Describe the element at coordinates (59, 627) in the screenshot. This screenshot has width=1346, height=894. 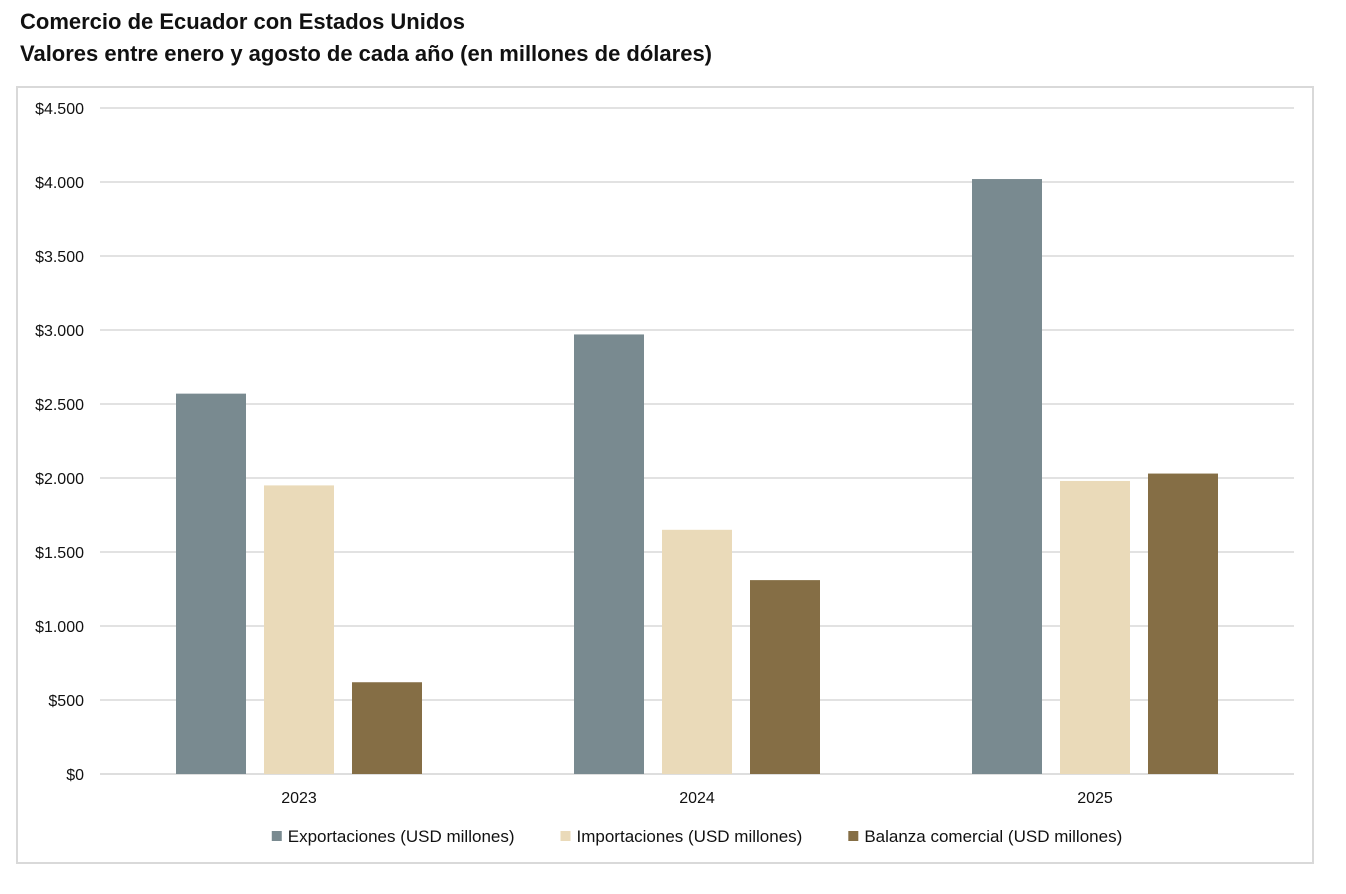
I see `y-tick-label: $1.000` at that location.